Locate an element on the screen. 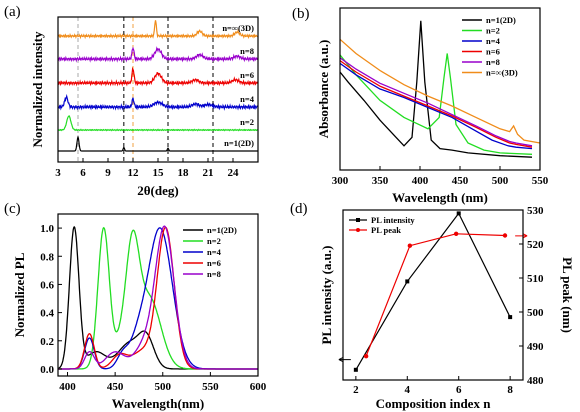 The height and width of the screenshot is (412, 580). y-tick-label: 0.2 is located at coordinates (47, 342).